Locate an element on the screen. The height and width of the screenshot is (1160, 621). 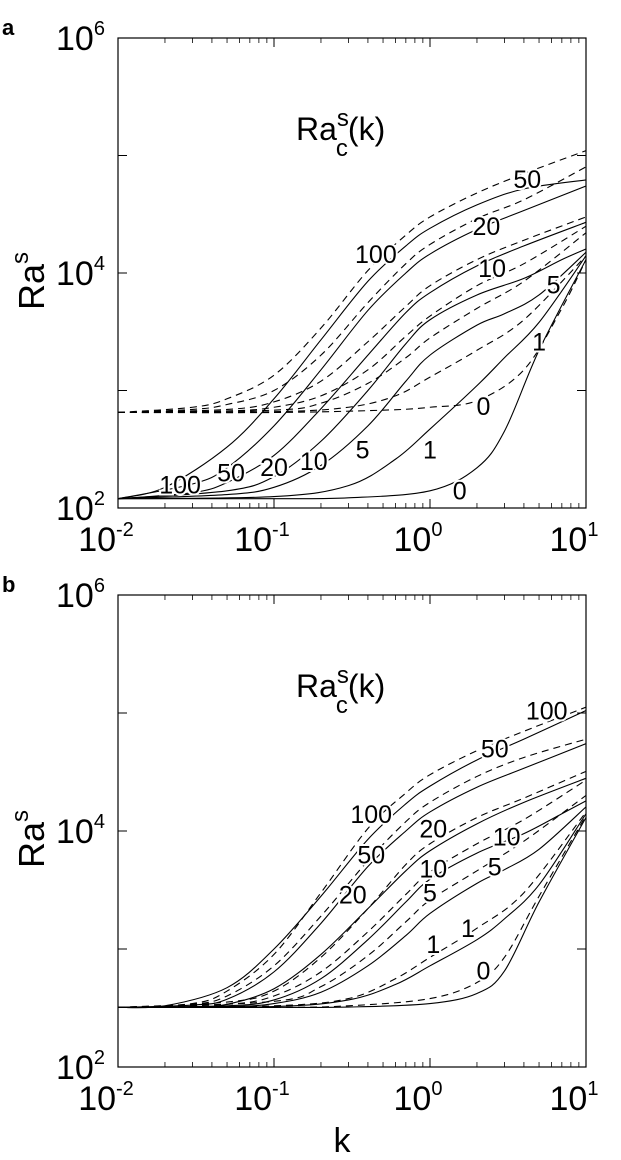
x-axis-label: k is located at coordinates (343, 1141).